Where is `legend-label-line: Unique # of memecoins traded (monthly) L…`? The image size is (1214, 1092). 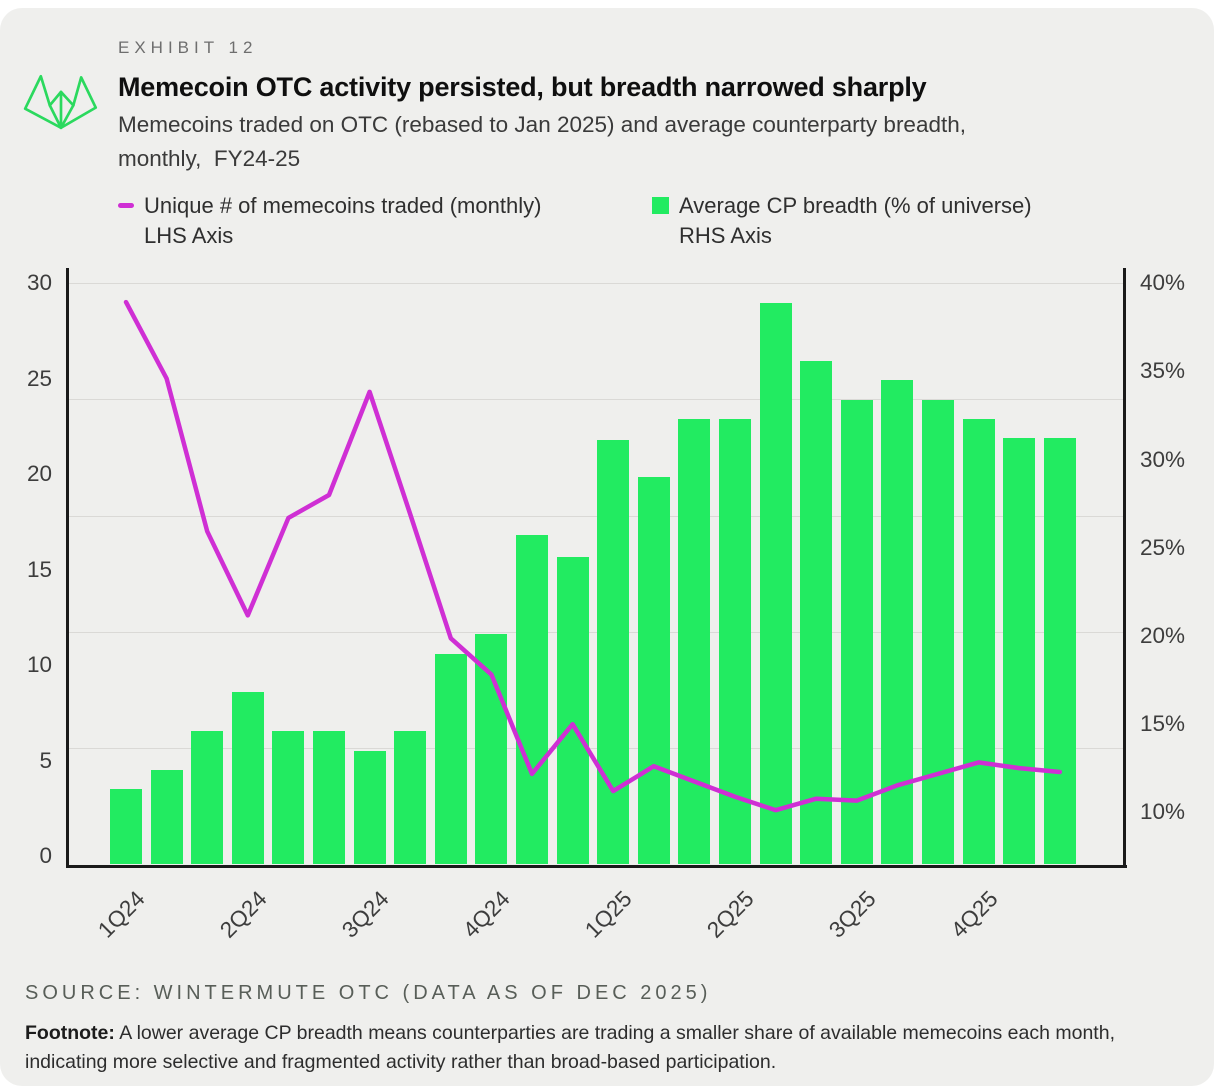
legend-label-line: Unique # of memecoins traded (monthly) L… is located at coordinates (343, 220).